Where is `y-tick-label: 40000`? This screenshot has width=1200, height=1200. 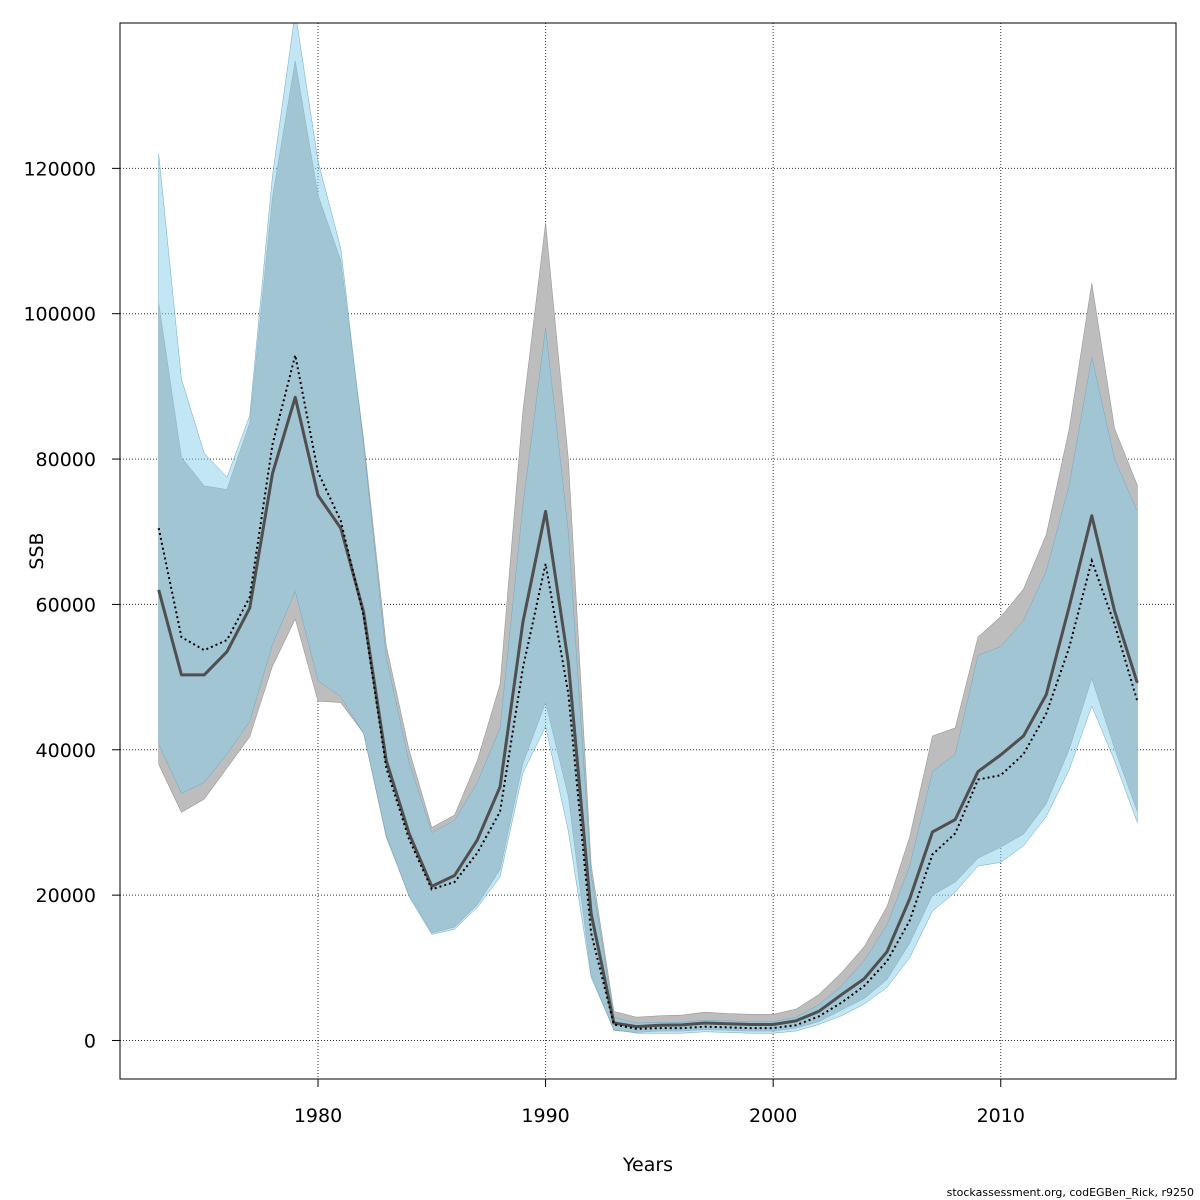
y-tick-label: 40000 is located at coordinates (66, 751).